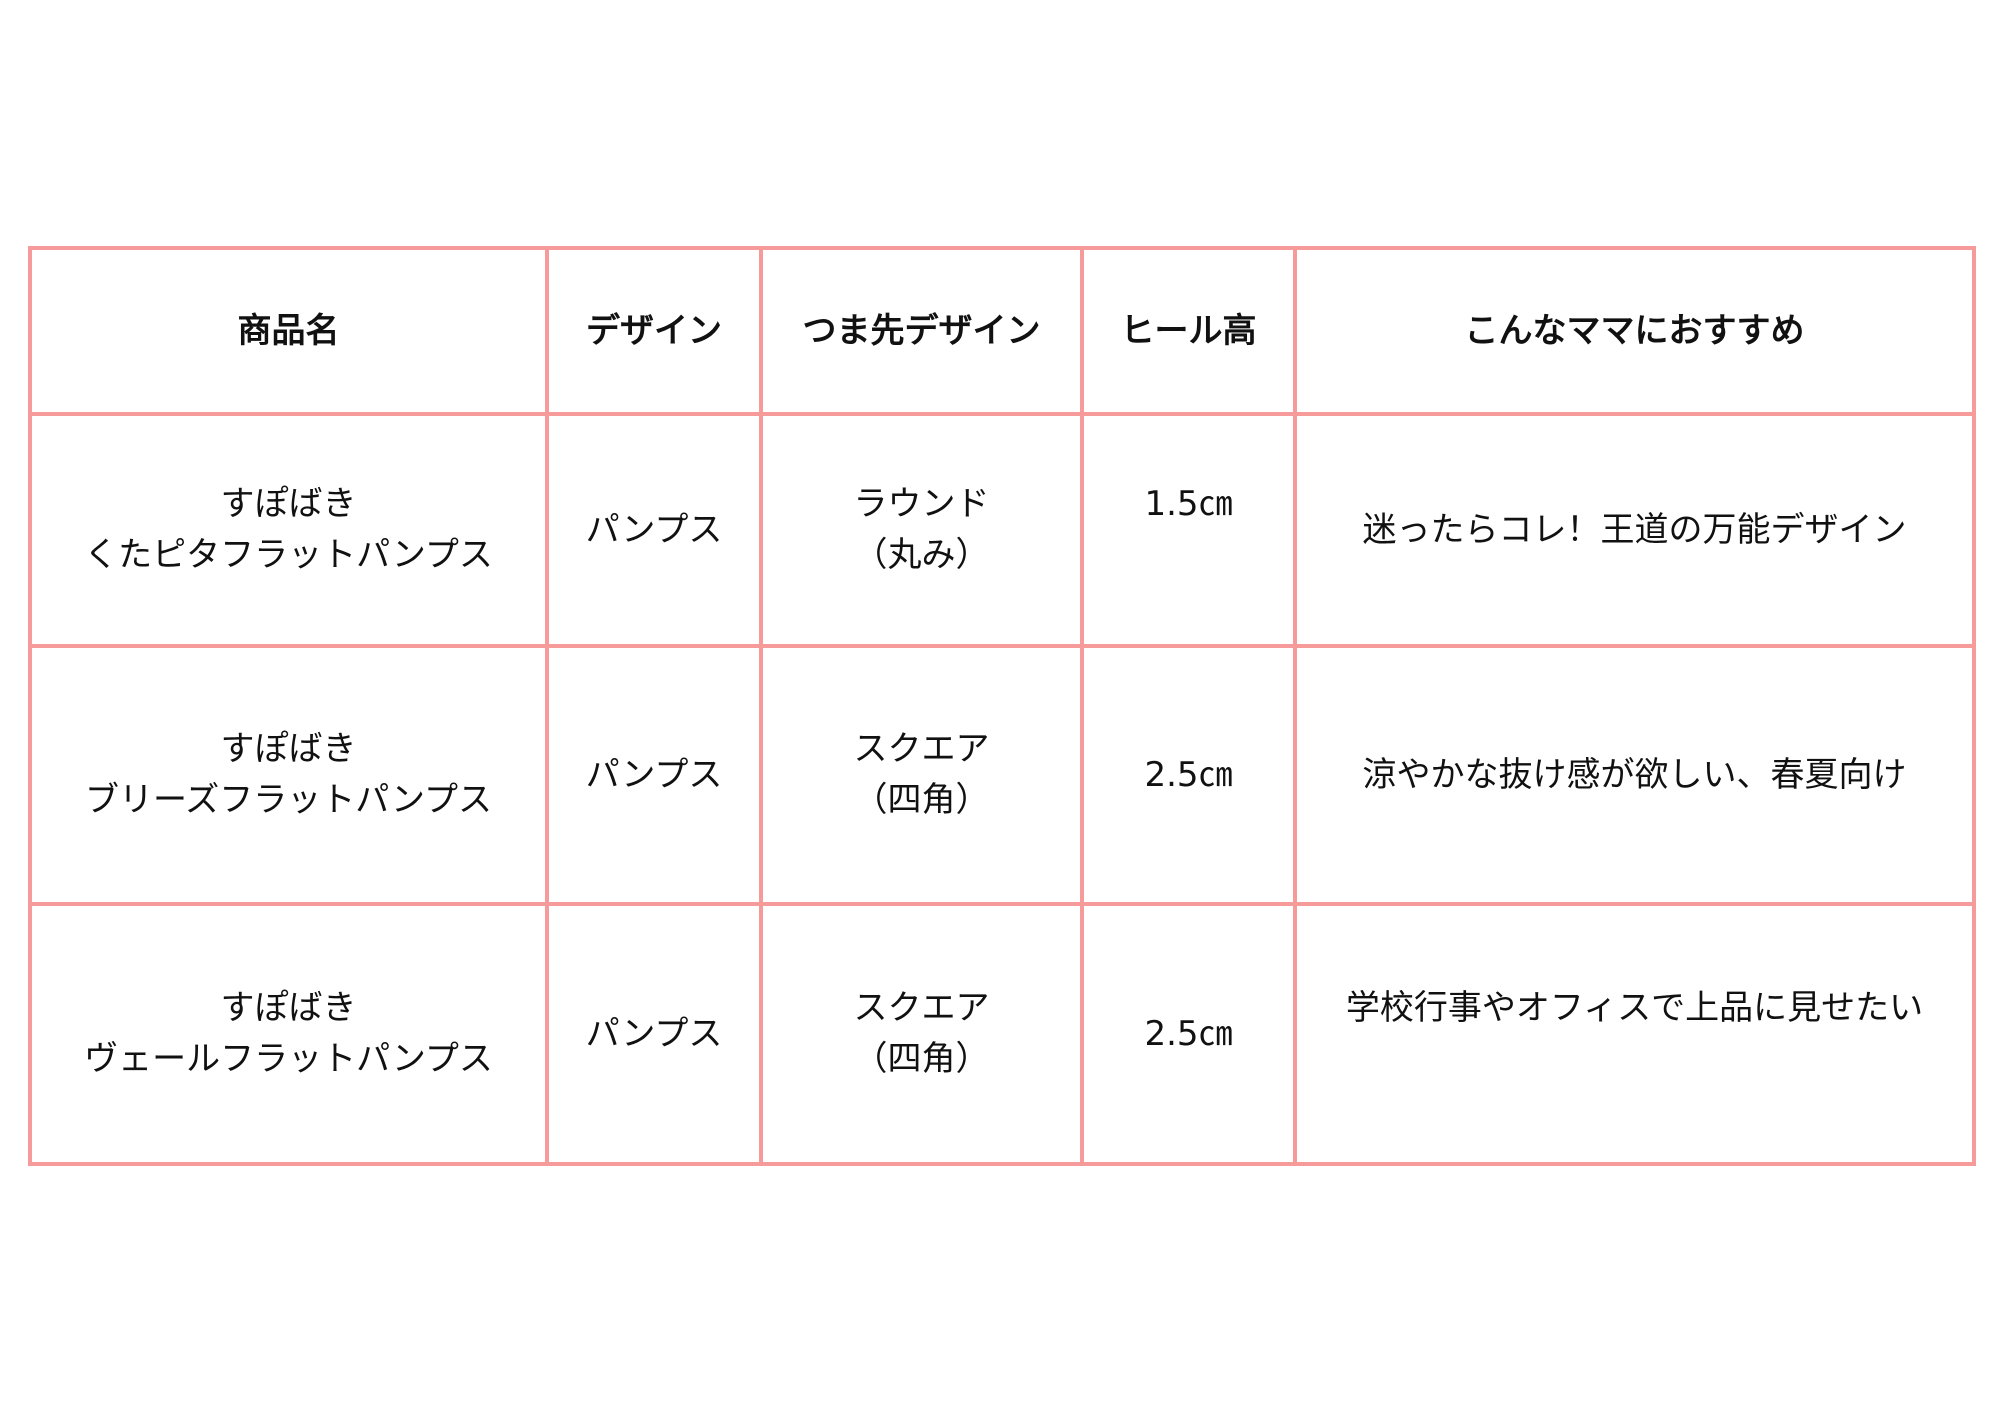 The width and height of the screenshot is (2000, 1410). What do you see at coordinates (921, 555) in the screenshot?
I see `toe-shape-note: （丸み）` at bounding box center [921, 555].